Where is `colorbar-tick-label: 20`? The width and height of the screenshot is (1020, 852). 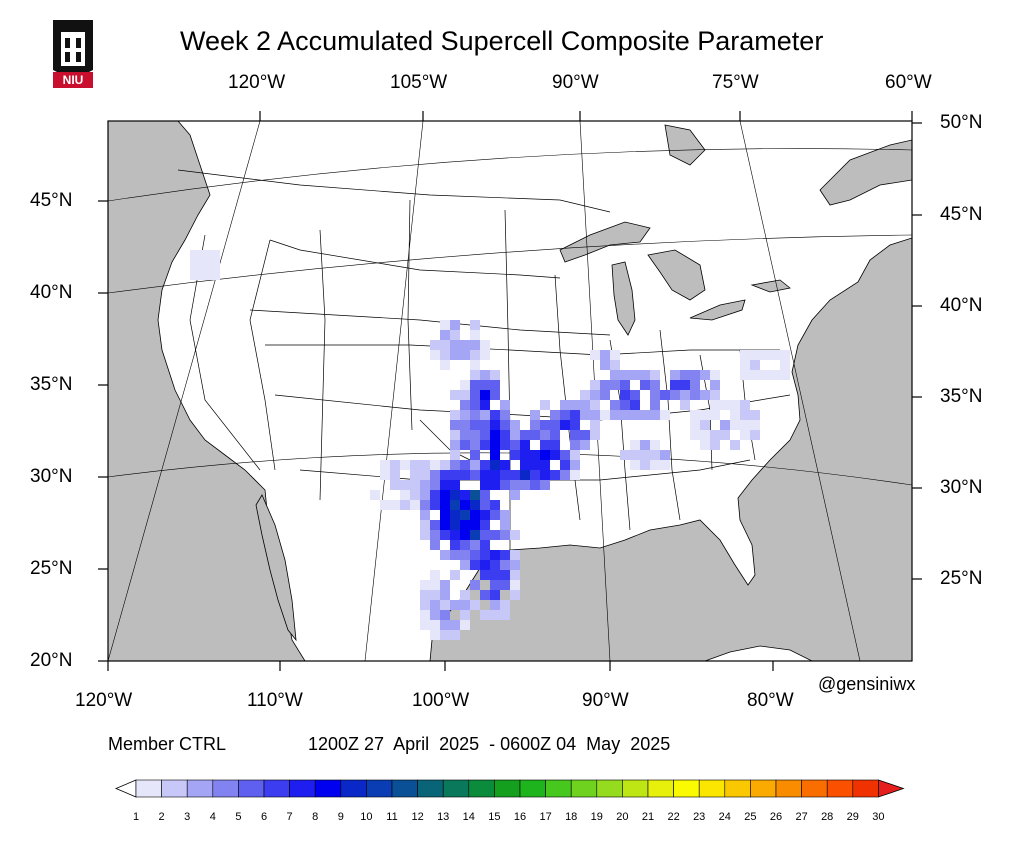 colorbar-tick-label: 20 is located at coordinates (622, 817).